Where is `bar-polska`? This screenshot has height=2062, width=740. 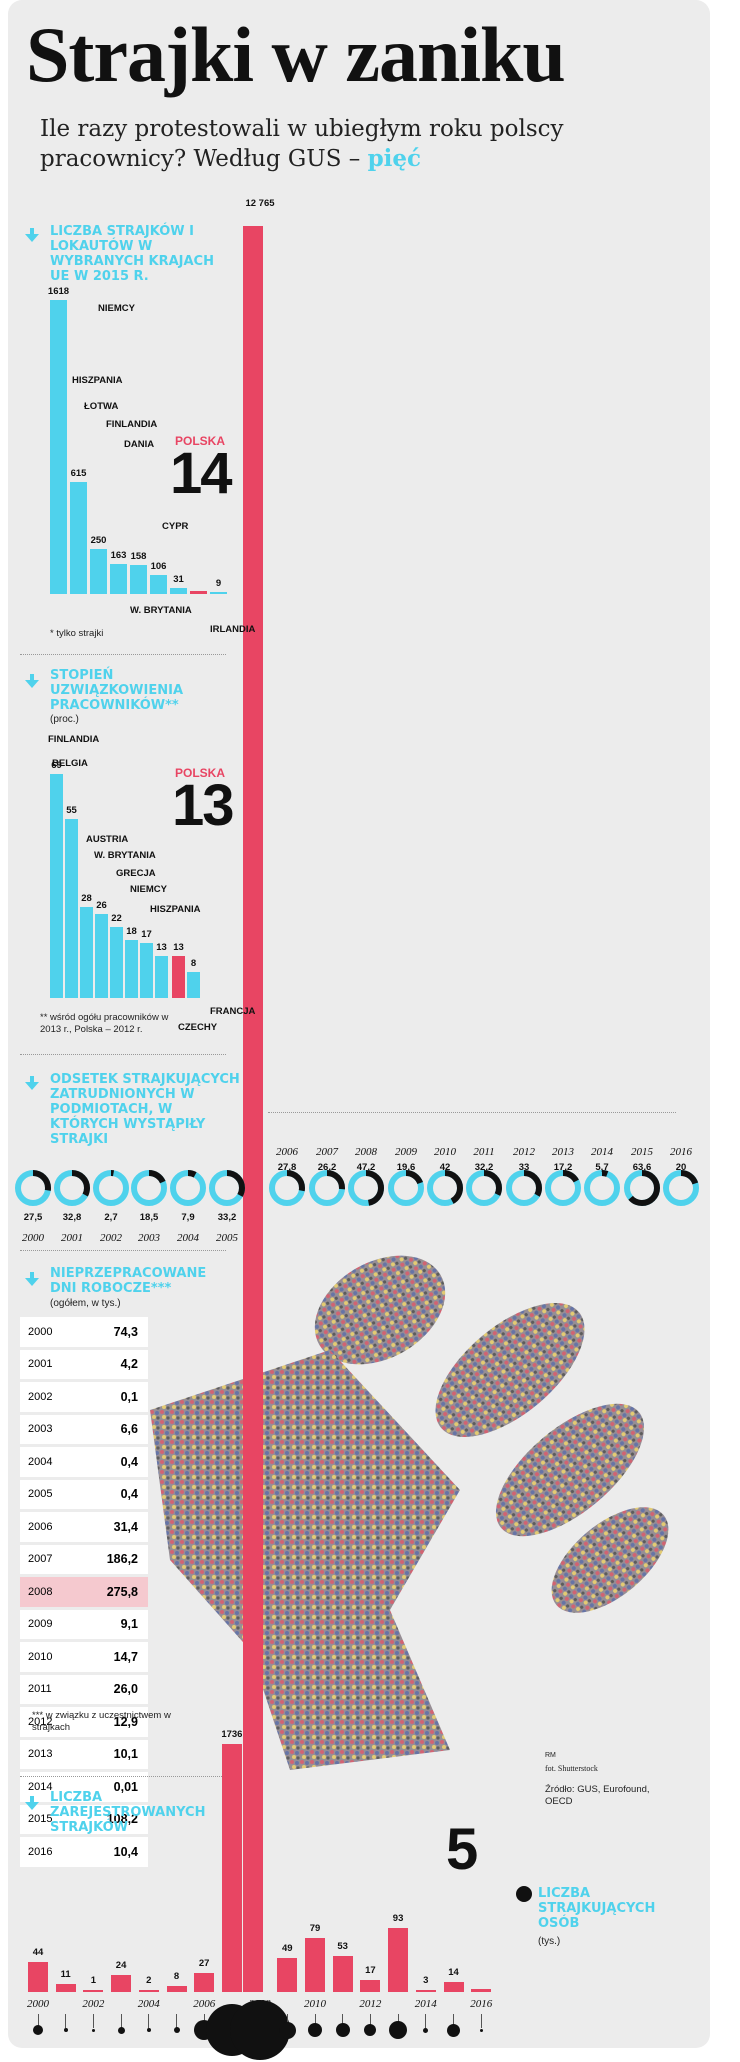 bar-polska is located at coordinates (198, 592).